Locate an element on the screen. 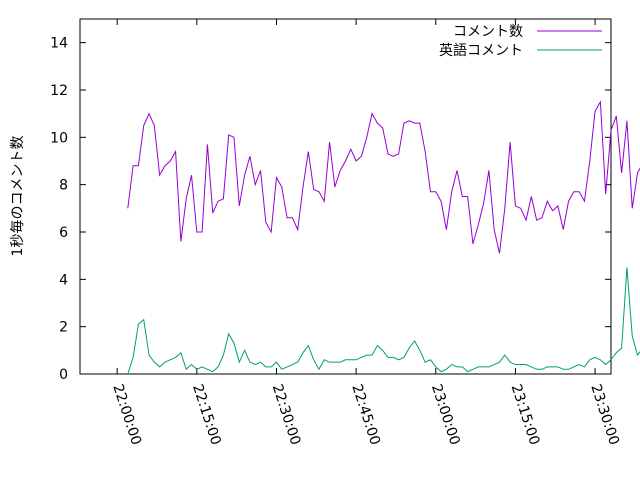 The height and width of the screenshot is (480, 640). y-tick-label: 2 is located at coordinates (63, 328).